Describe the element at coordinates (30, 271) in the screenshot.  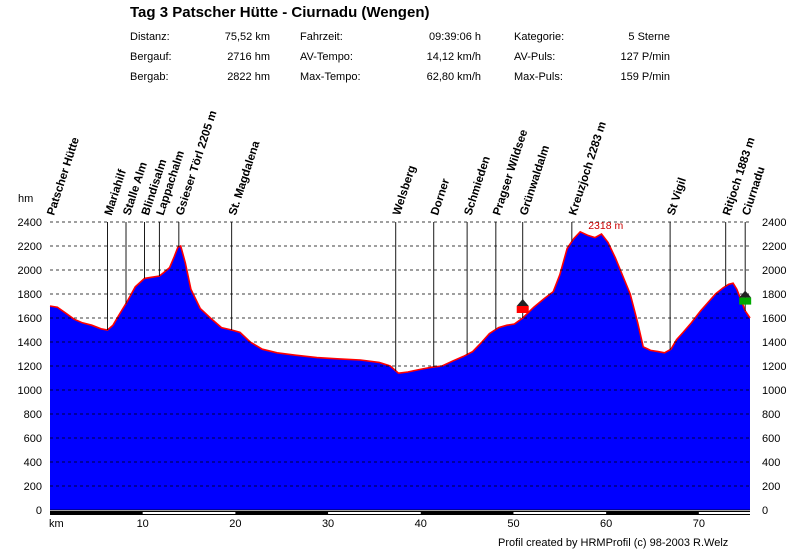
I see `y-tick-left-2000: 2000` at that location.